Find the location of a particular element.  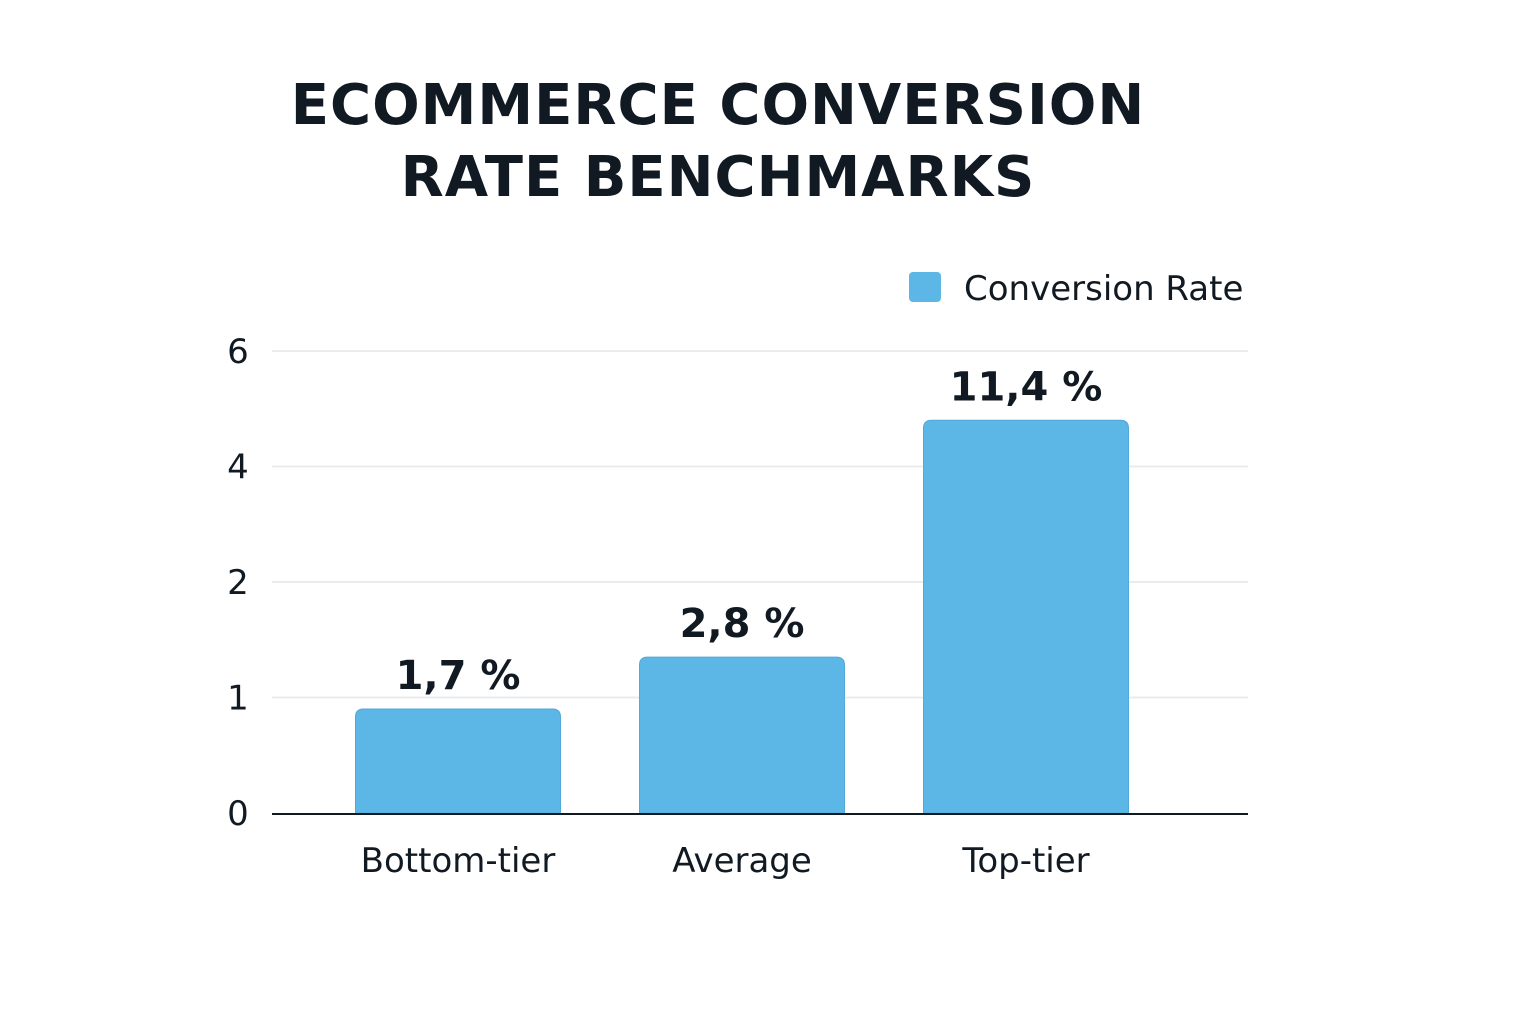

legend-swatch-conversion-rate is located at coordinates (925, 287).